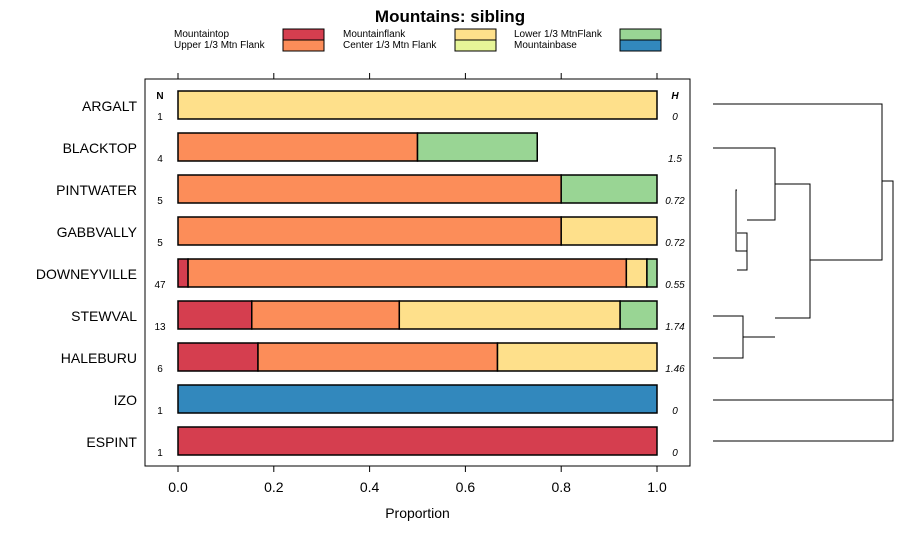  Describe the element at coordinates (558, 34) in the screenshot. I see `legend-label: Lower 1/3 MtnFlank` at that location.